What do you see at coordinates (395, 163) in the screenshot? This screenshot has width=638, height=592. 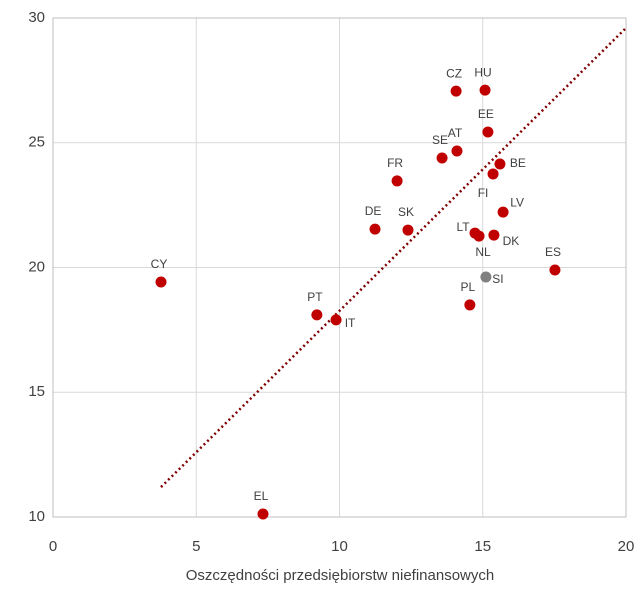 I see `point-label: FR` at bounding box center [395, 163].